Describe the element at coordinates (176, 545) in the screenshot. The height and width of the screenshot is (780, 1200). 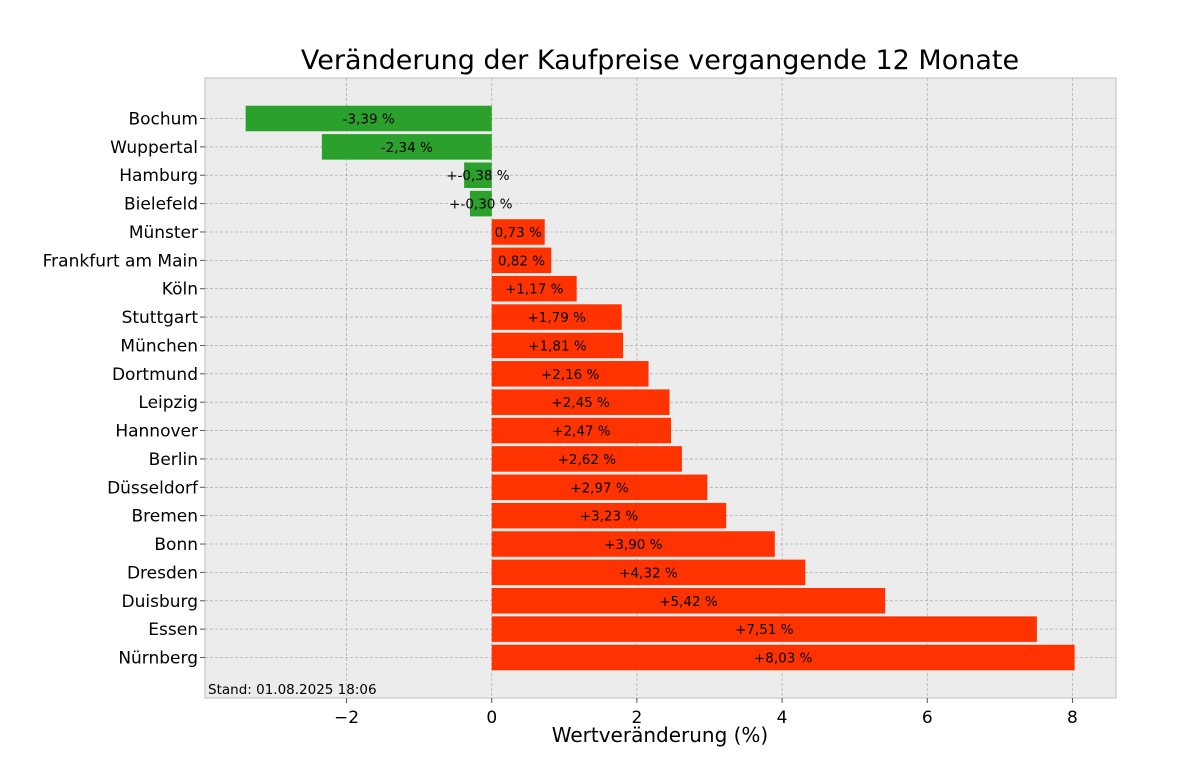
I see `category-label: Bonn` at that location.